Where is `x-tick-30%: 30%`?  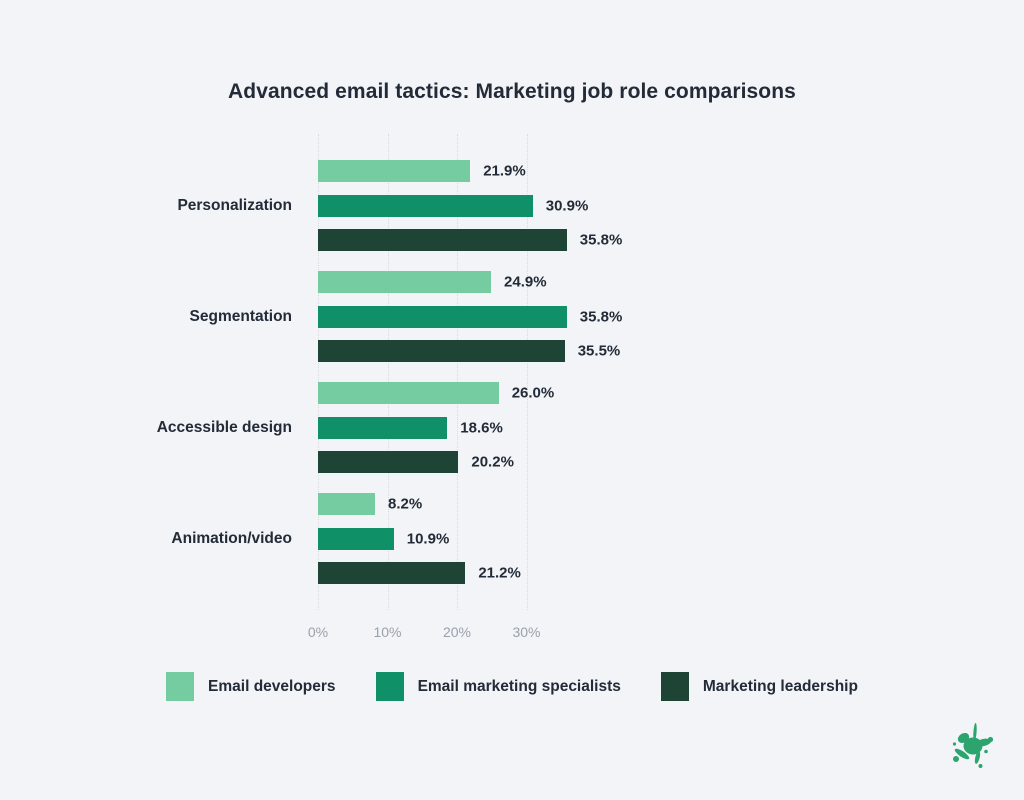 x-tick-30%: 30% is located at coordinates (526, 632).